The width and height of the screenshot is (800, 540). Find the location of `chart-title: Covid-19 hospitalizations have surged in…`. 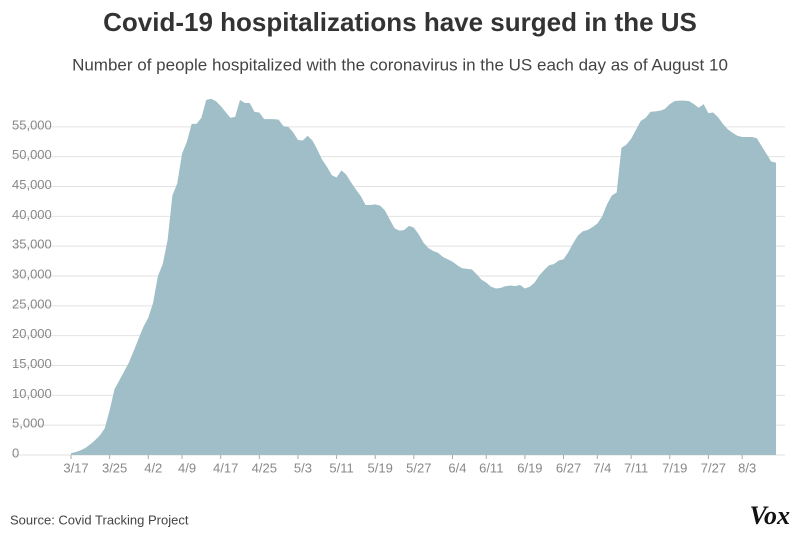

chart-title: Covid-19 hospitalizations have surged in… is located at coordinates (400, 22).